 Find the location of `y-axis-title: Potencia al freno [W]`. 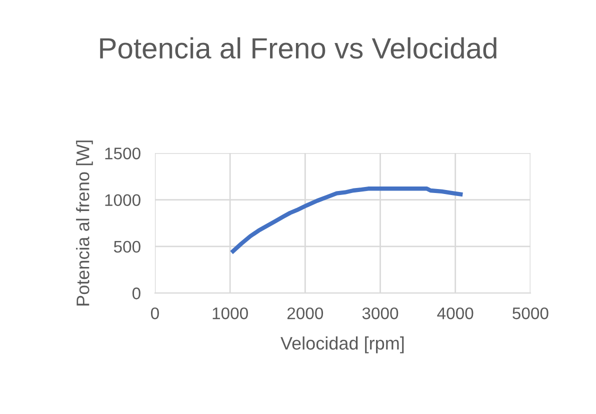

y-axis-title: Potencia al freno [W] is located at coordinates (84, 223).